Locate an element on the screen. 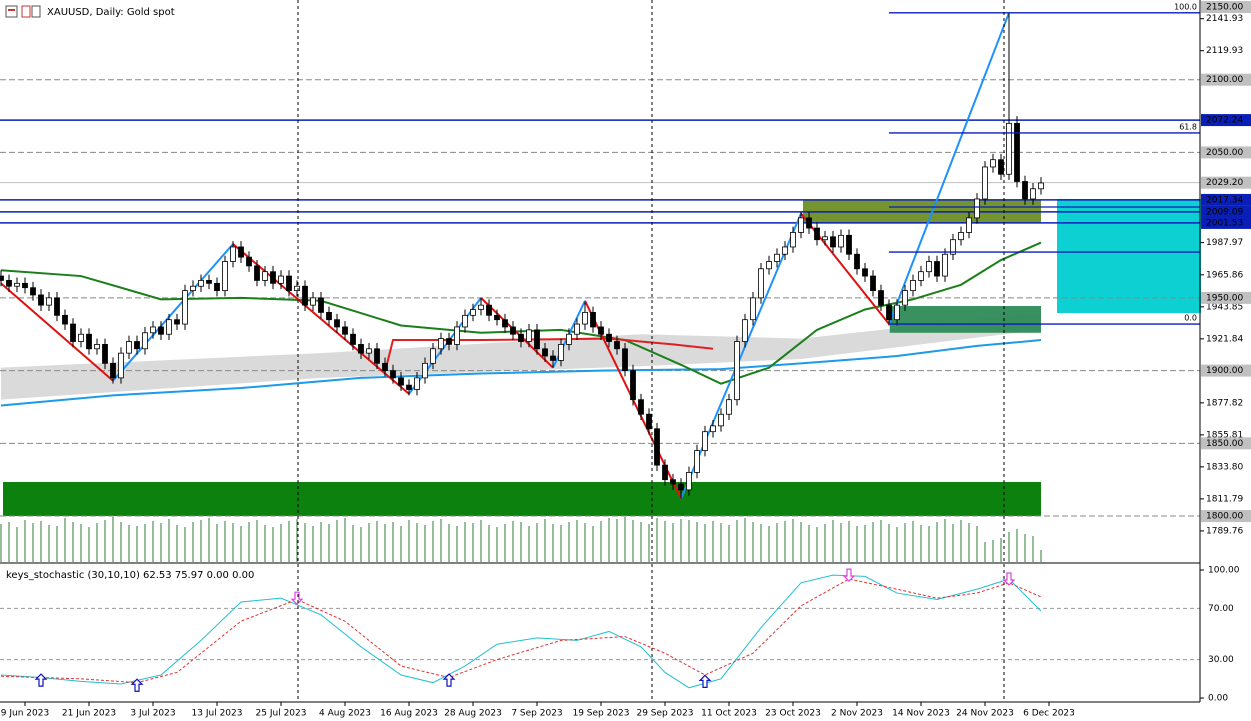 The width and height of the screenshot is (1251, 721). y-tick-label: 1789.76 is located at coordinates (1224, 531).